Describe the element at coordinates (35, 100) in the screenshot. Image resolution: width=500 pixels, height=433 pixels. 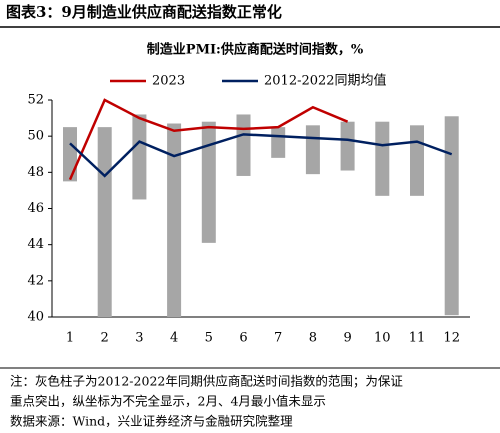
I see `y-tick-label: 52` at that location.